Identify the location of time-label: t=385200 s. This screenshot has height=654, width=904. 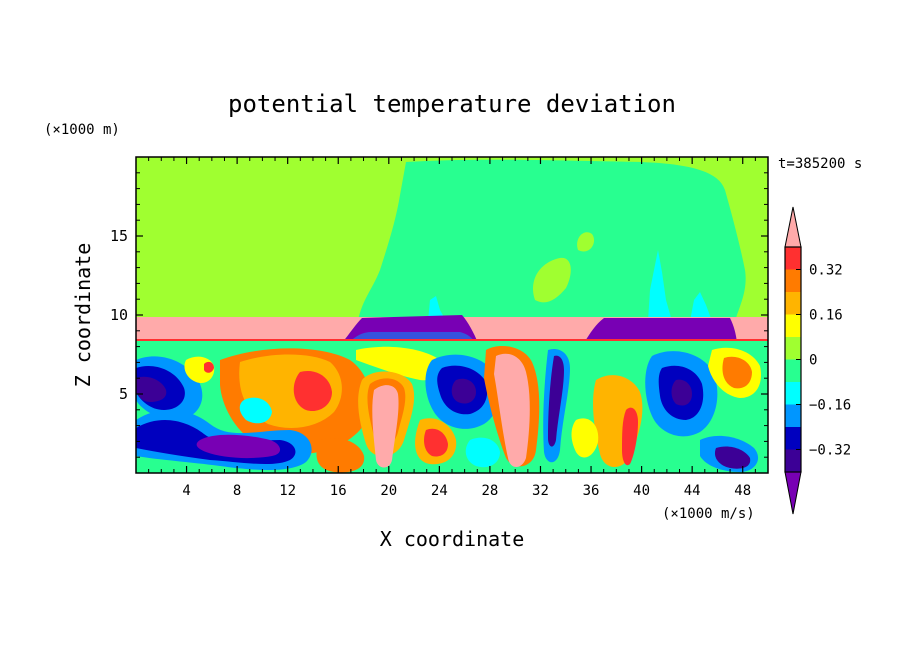
(820, 164).